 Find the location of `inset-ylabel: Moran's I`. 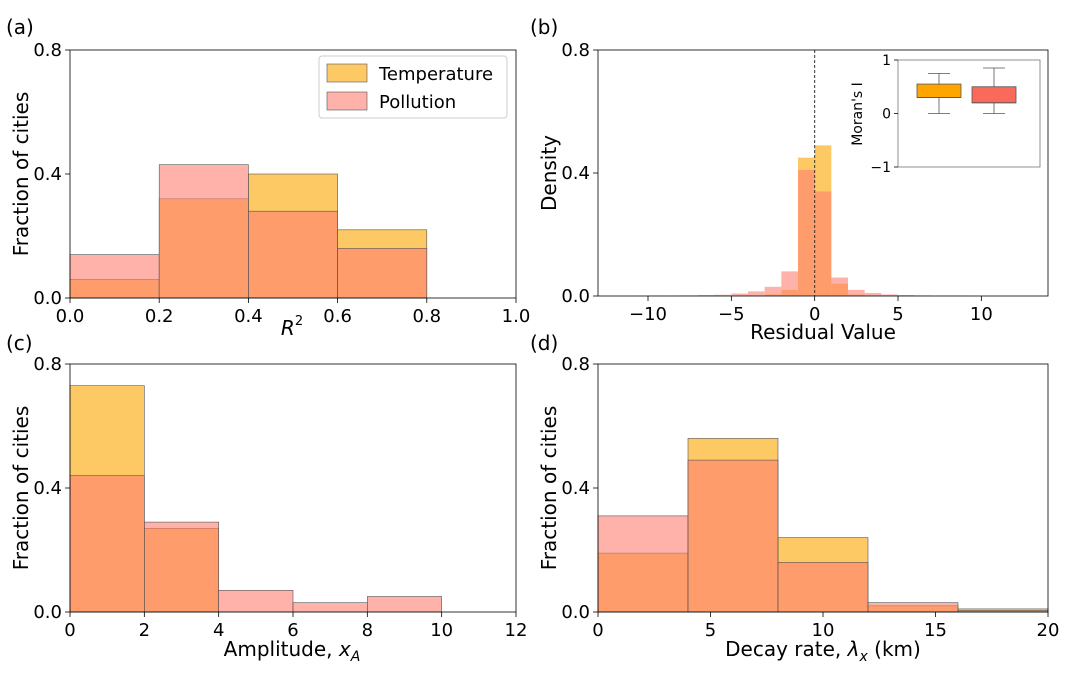

inset-ylabel: Moran's I is located at coordinates (858, 114).